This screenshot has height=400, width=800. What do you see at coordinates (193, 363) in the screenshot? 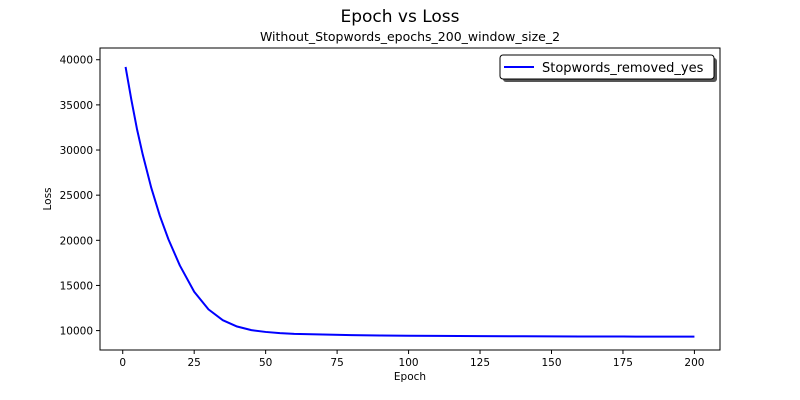
I see `x-tick-label: 25` at bounding box center [193, 363].